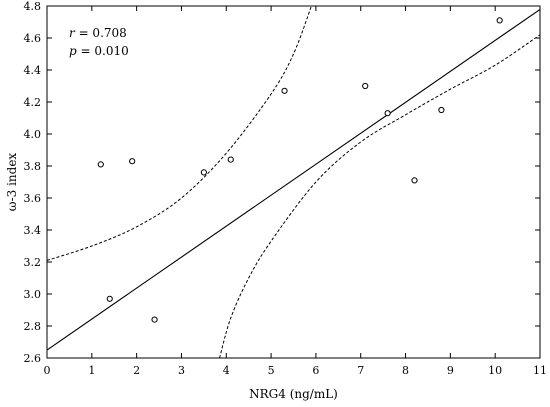  What do you see at coordinates (33, 38) in the screenshot?
I see `y-tick-label: 4.6` at bounding box center [33, 38].